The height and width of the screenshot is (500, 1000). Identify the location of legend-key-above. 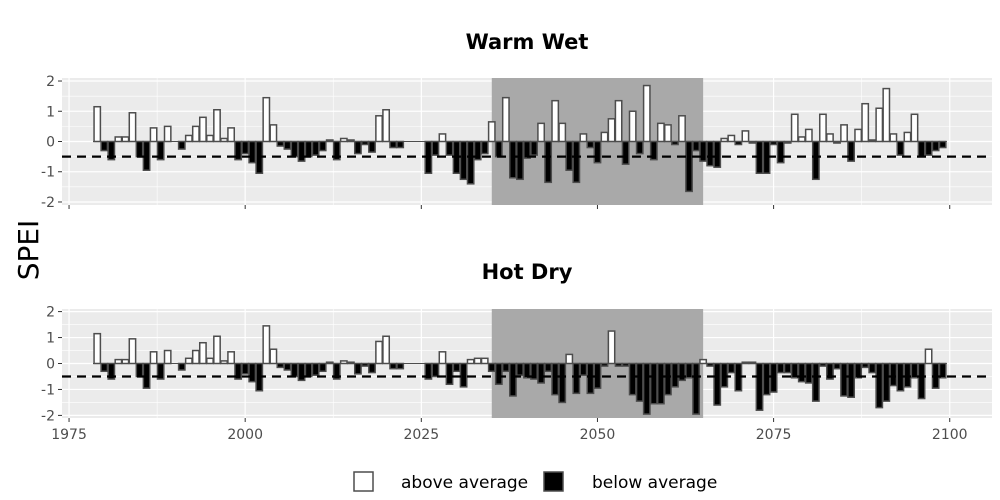
(363, 481).